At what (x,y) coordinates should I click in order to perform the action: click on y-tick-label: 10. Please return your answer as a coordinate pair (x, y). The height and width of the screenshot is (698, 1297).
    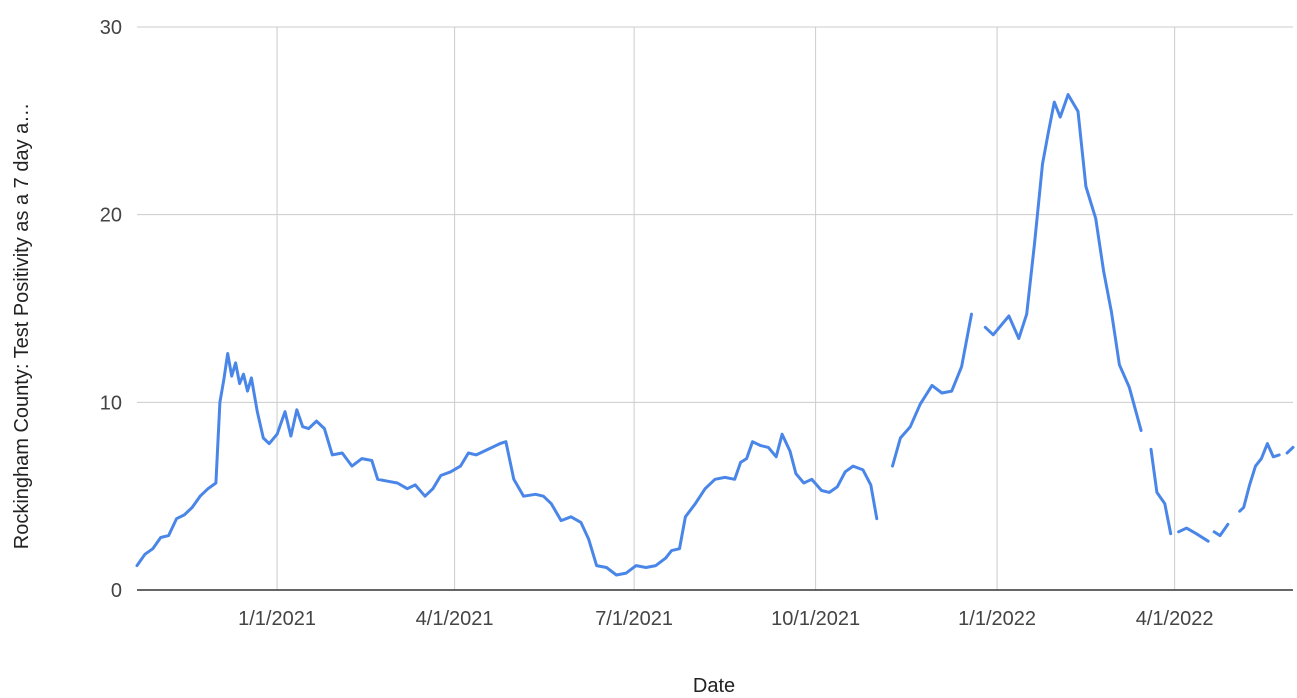
    Looking at the image, I should click on (111, 403).